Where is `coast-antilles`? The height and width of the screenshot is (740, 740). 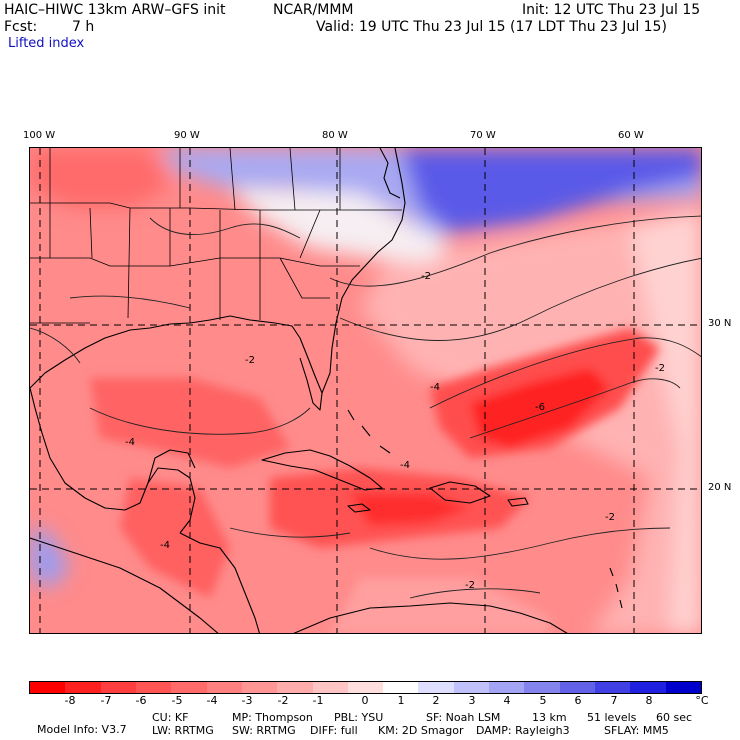 coast-antilles is located at coordinates (616, 588).